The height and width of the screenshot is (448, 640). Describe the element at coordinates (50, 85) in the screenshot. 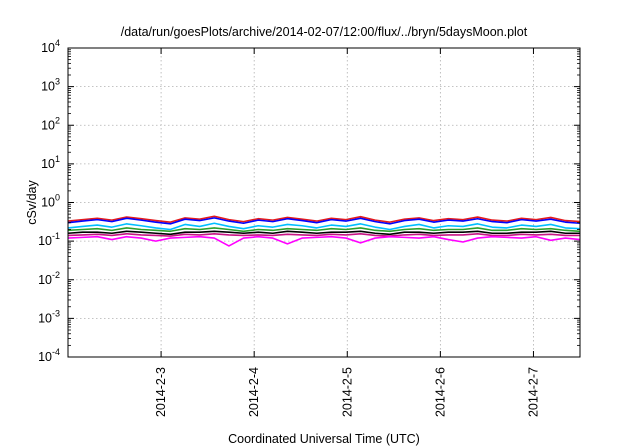

I see `y-tick-label: 10³` at that location.